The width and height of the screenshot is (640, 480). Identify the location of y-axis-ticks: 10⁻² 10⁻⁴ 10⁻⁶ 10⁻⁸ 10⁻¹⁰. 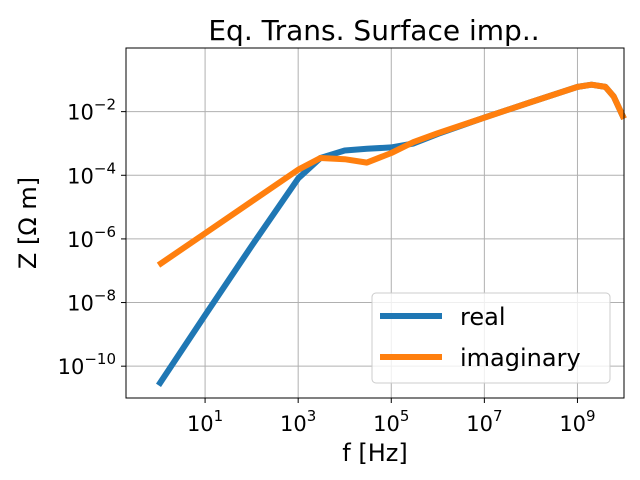
(92, 237).